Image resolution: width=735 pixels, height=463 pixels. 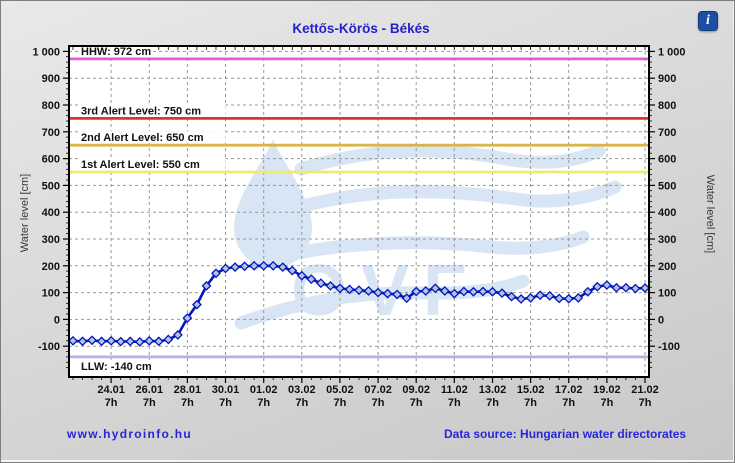 I want to click on x-tick-date: 24.01, so click(x=111, y=390).